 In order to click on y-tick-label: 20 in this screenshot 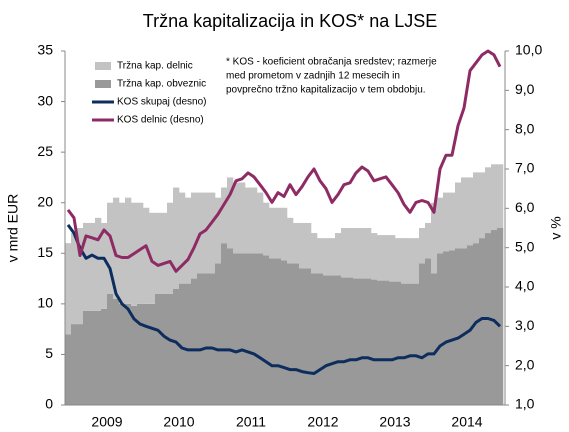, I will do `click(45, 201)`.